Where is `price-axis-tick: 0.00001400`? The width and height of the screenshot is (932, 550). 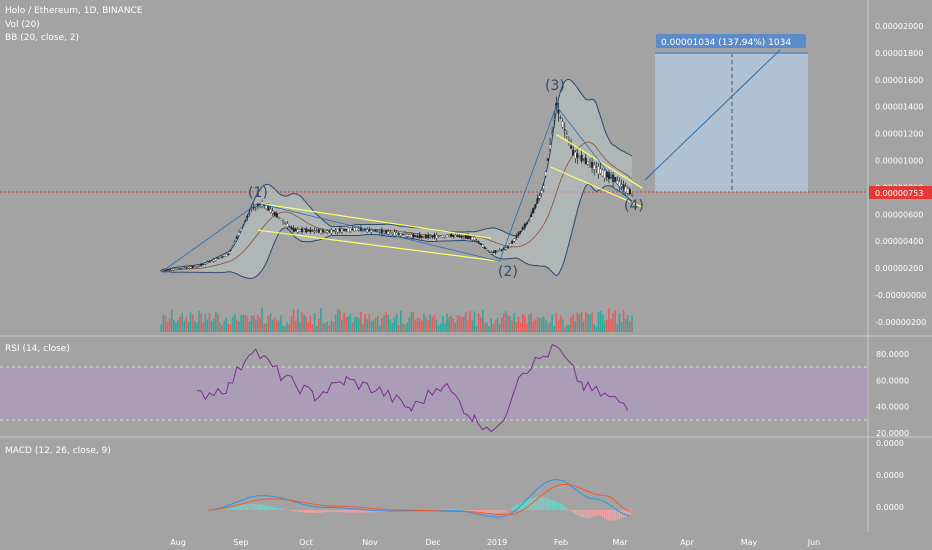 price-axis-tick: 0.00001400 is located at coordinates (899, 107).